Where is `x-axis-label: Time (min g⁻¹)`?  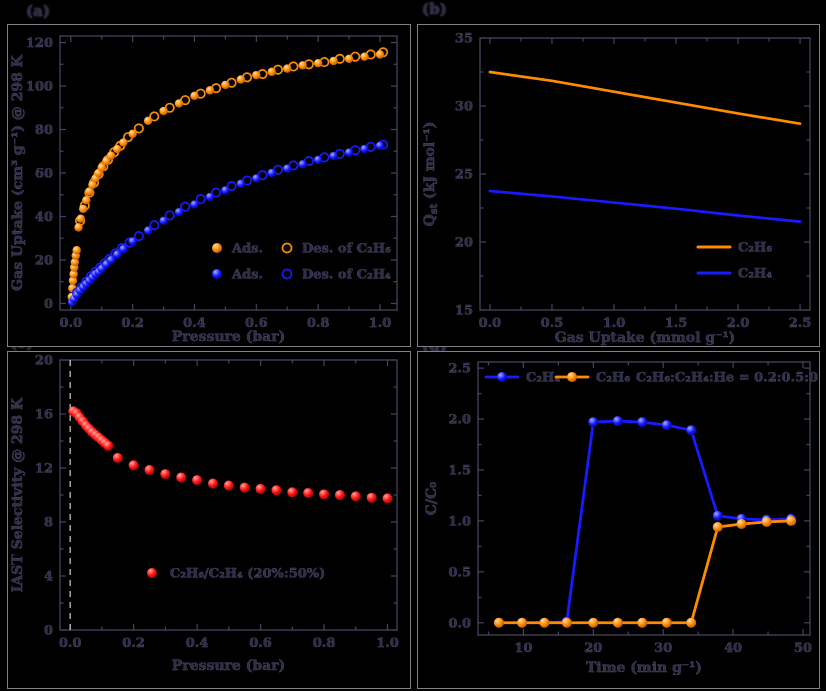
x-axis-label: Time (min g⁻¹) is located at coordinates (644, 668).